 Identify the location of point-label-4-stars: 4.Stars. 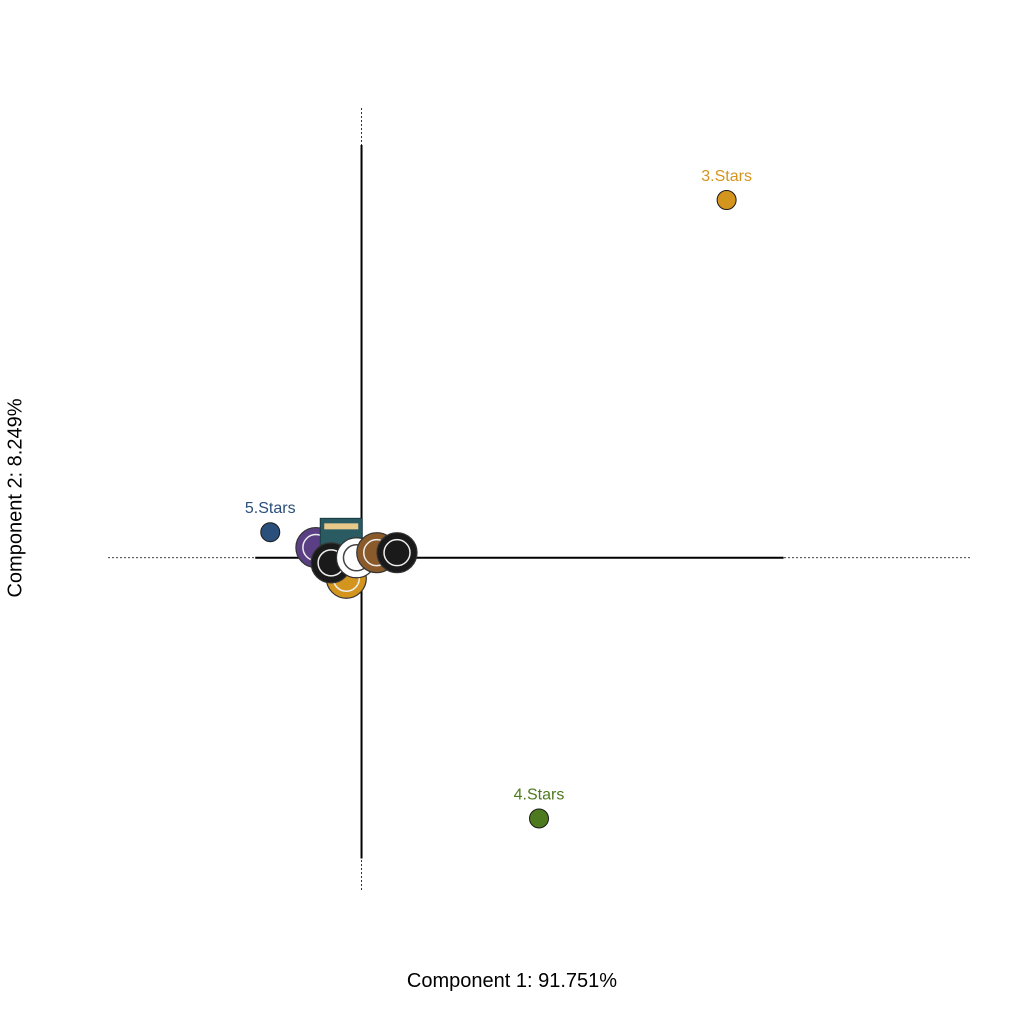
(539, 794).